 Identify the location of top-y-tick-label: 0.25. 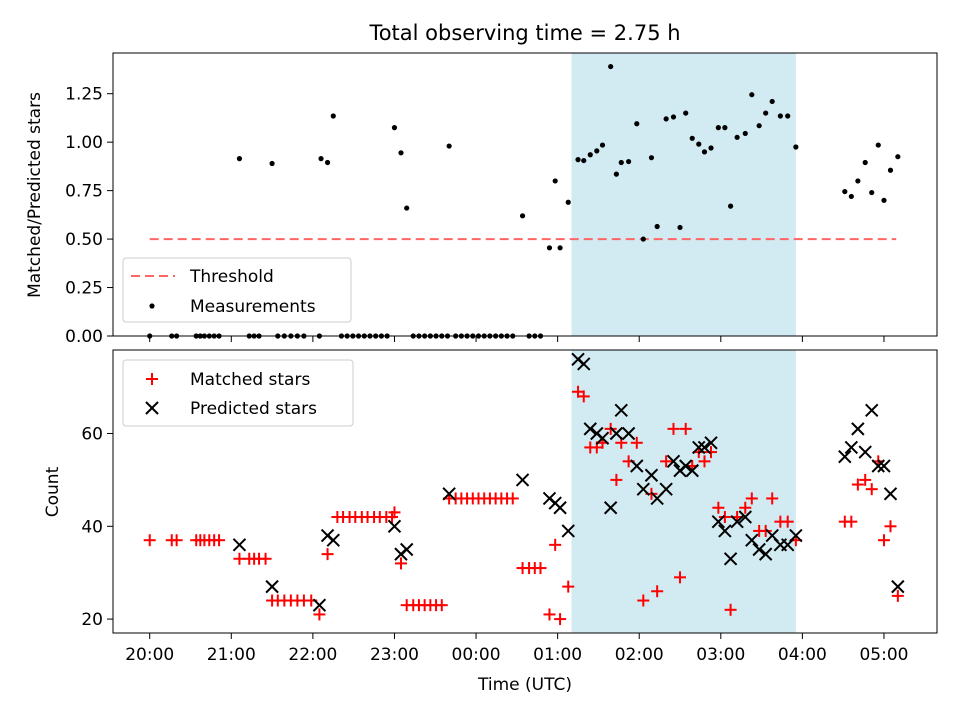
(84, 289).